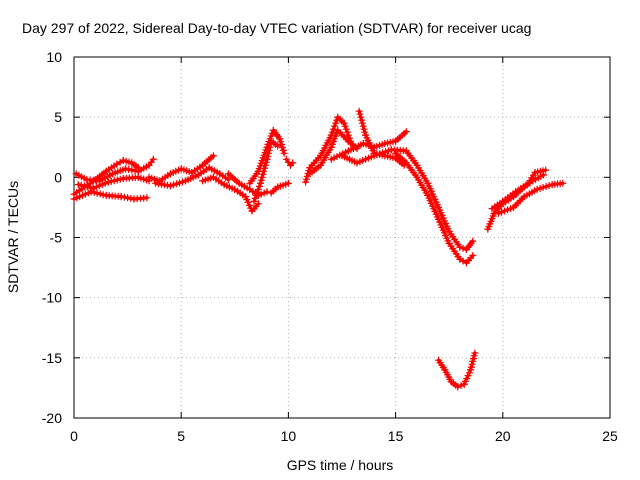 The height and width of the screenshot is (480, 640). I want to click on x-axis-title: GPS time / hours, so click(340, 465).